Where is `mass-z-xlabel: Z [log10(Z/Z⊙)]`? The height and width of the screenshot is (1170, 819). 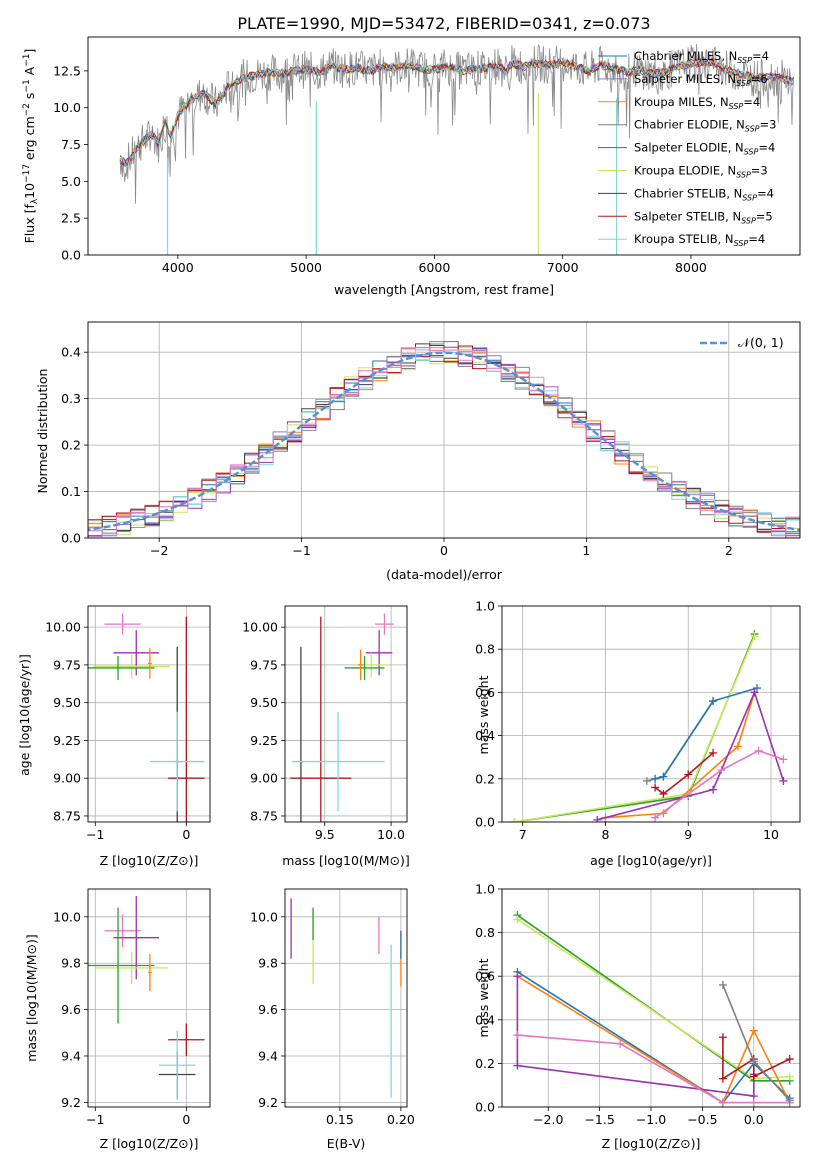
mass-z-xlabel: Z [log10(Z/Z⊙)] is located at coordinates (149, 1143).